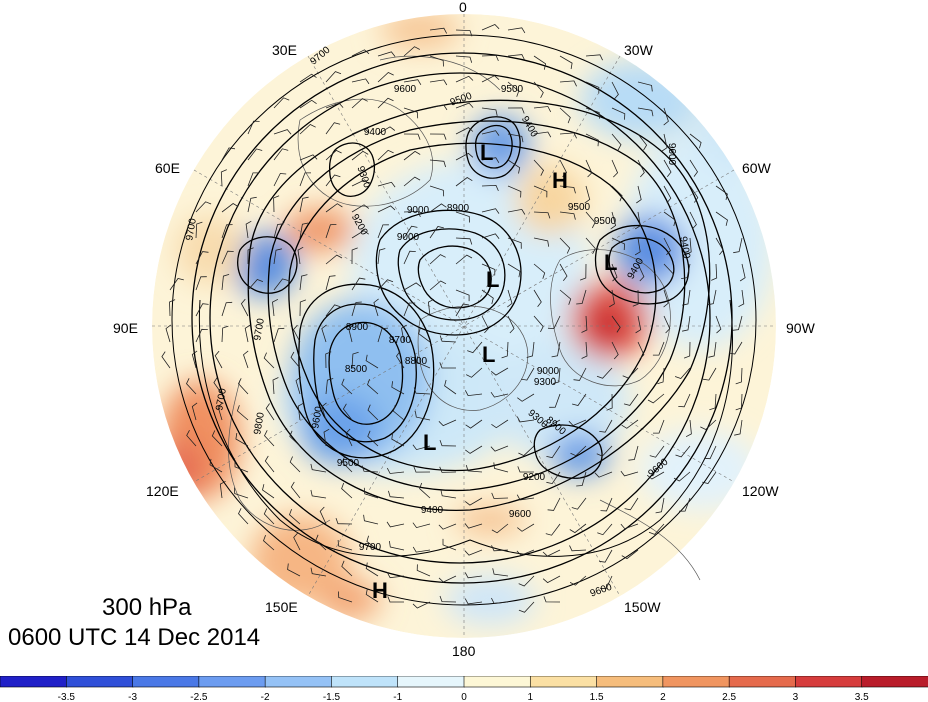 The width and height of the screenshot is (928, 702). Describe the element at coordinates (418, 210) in the screenshot. I see `contour-value-label: 9000` at that location.